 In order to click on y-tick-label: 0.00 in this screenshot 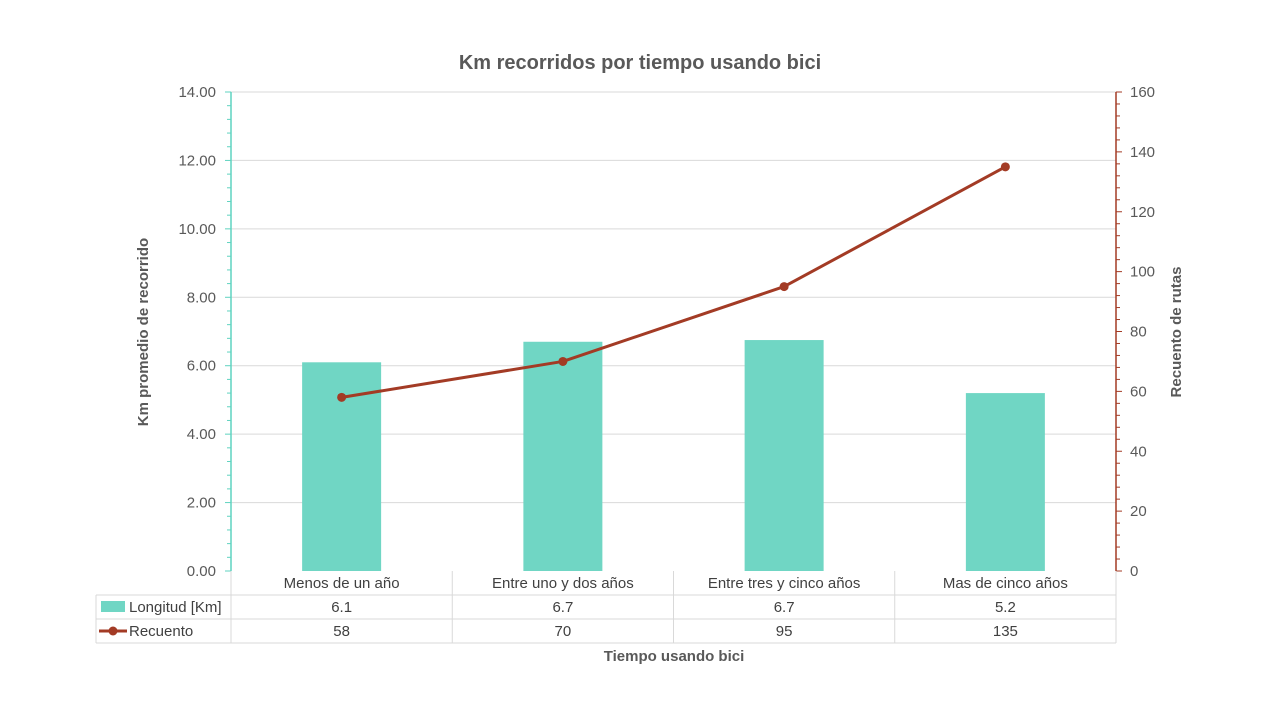, I will do `click(201, 571)`.